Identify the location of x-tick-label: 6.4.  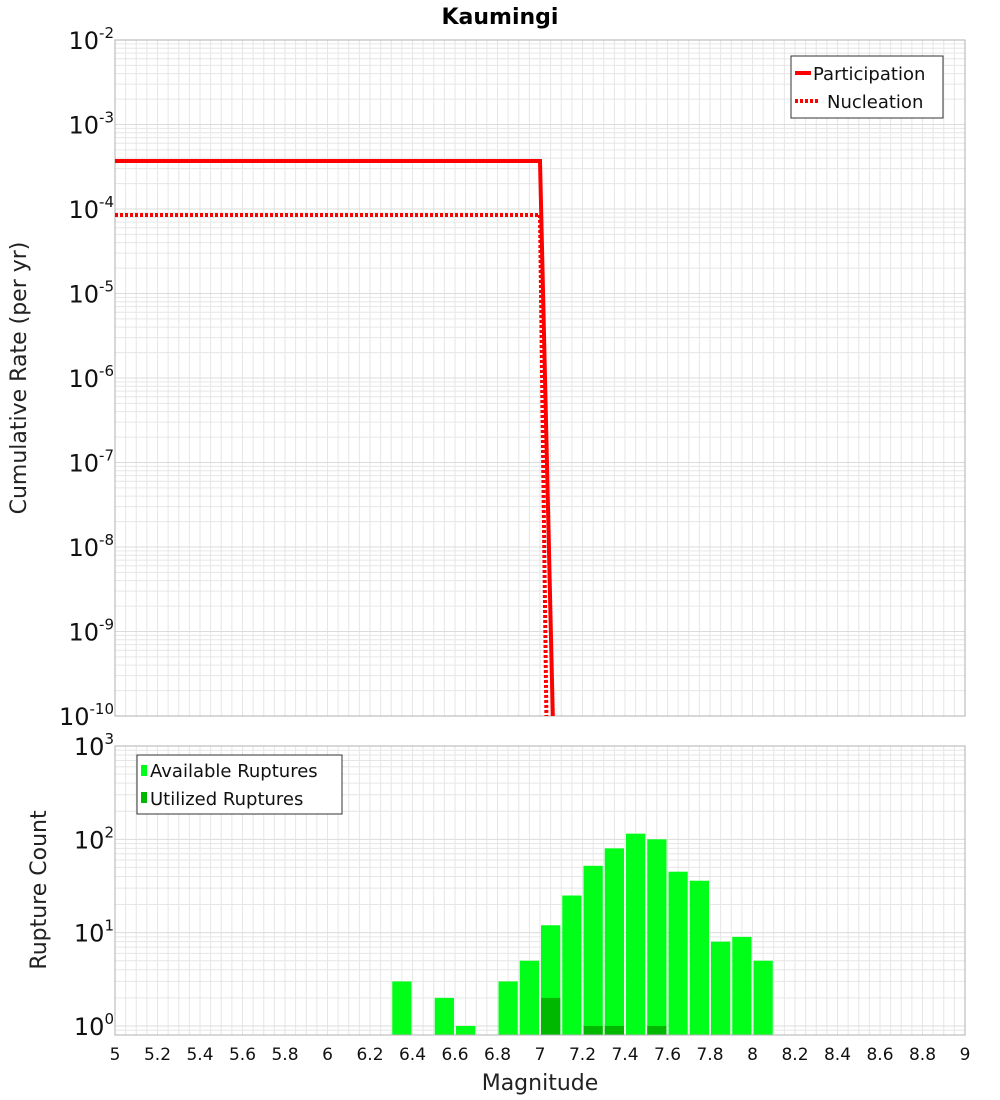
(412, 1055).